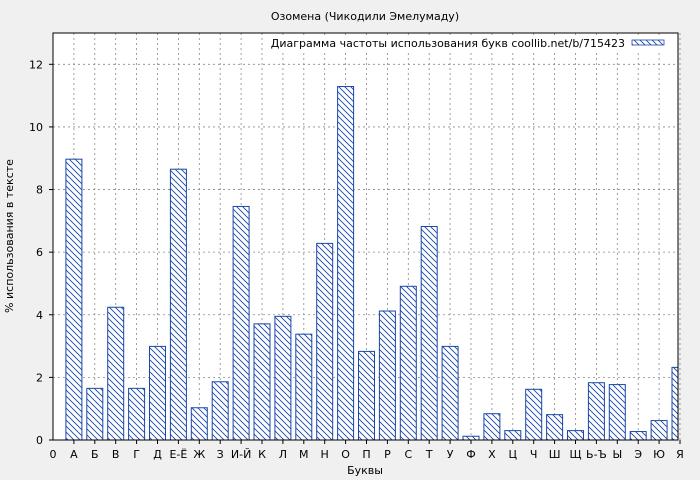  What do you see at coordinates (365, 470) in the screenshot?
I see `x-axis-label: Буквы` at bounding box center [365, 470].